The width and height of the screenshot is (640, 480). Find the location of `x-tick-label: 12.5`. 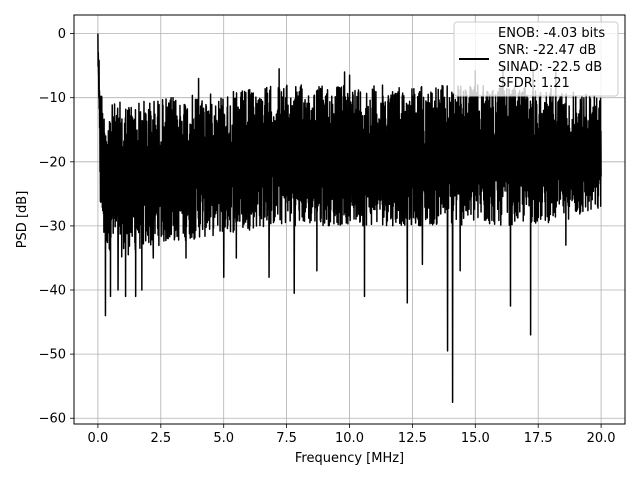

x-tick-label: 12.5 is located at coordinates (412, 438).